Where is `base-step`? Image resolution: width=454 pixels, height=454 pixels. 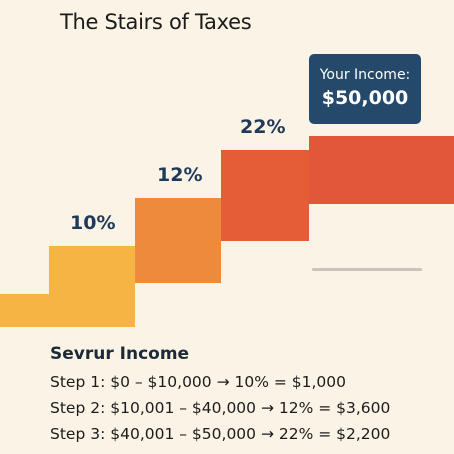 base-step is located at coordinates (25, 310).